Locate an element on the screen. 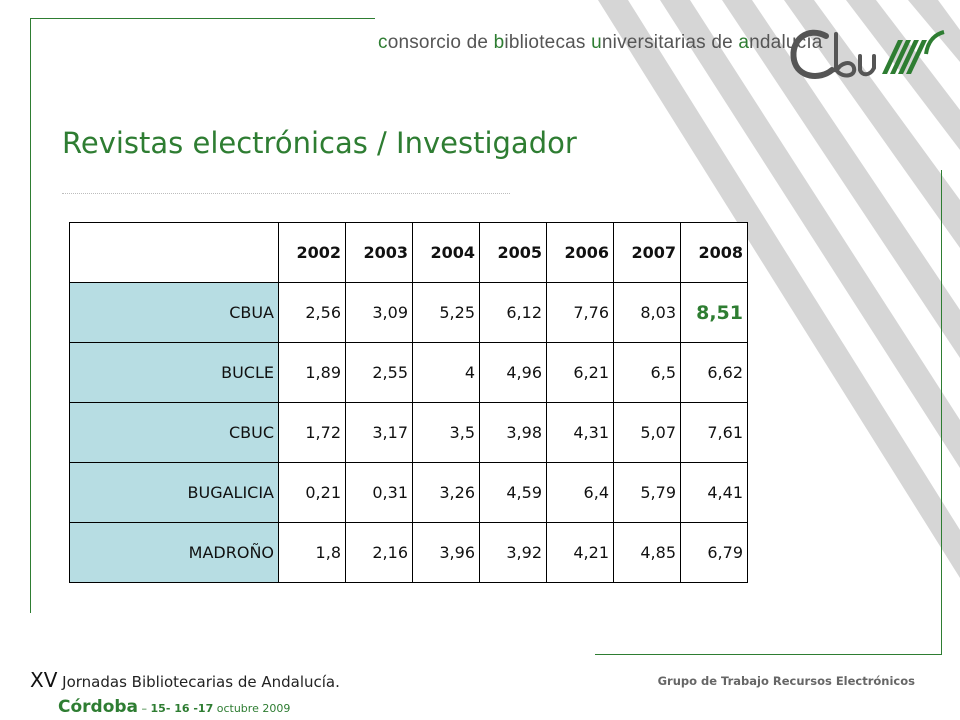 The width and height of the screenshot is (960, 720). year-header: 2006 is located at coordinates (580, 252).